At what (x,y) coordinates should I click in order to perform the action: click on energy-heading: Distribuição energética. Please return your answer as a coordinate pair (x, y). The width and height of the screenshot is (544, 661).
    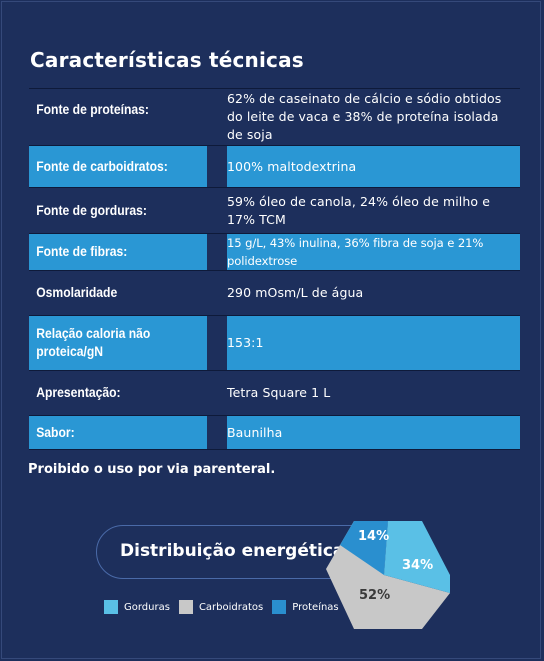
    Looking at the image, I should click on (232, 551).